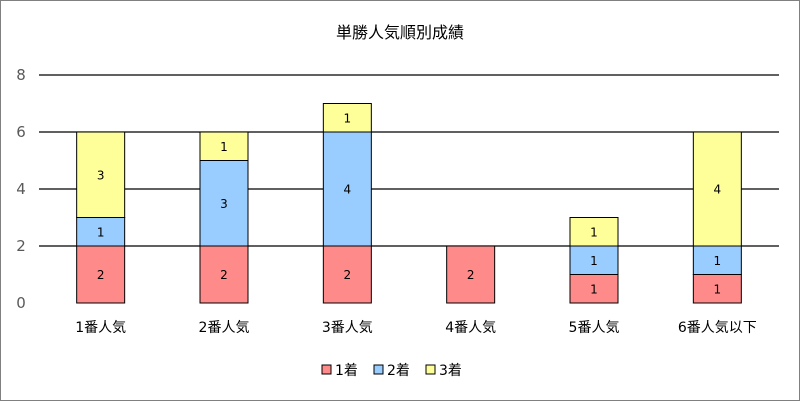 The height and width of the screenshot is (401, 800). I want to click on chart-title: 単勝人気順別成績, so click(400, 32).